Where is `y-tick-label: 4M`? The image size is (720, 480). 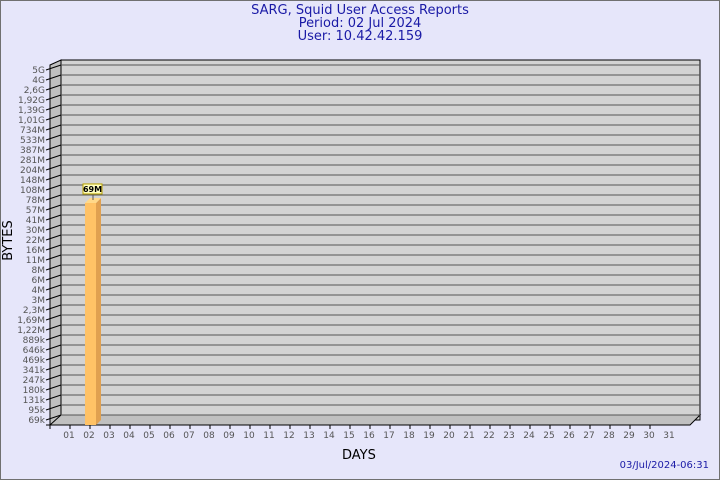 y-tick-label: 4M is located at coordinates (39, 291).